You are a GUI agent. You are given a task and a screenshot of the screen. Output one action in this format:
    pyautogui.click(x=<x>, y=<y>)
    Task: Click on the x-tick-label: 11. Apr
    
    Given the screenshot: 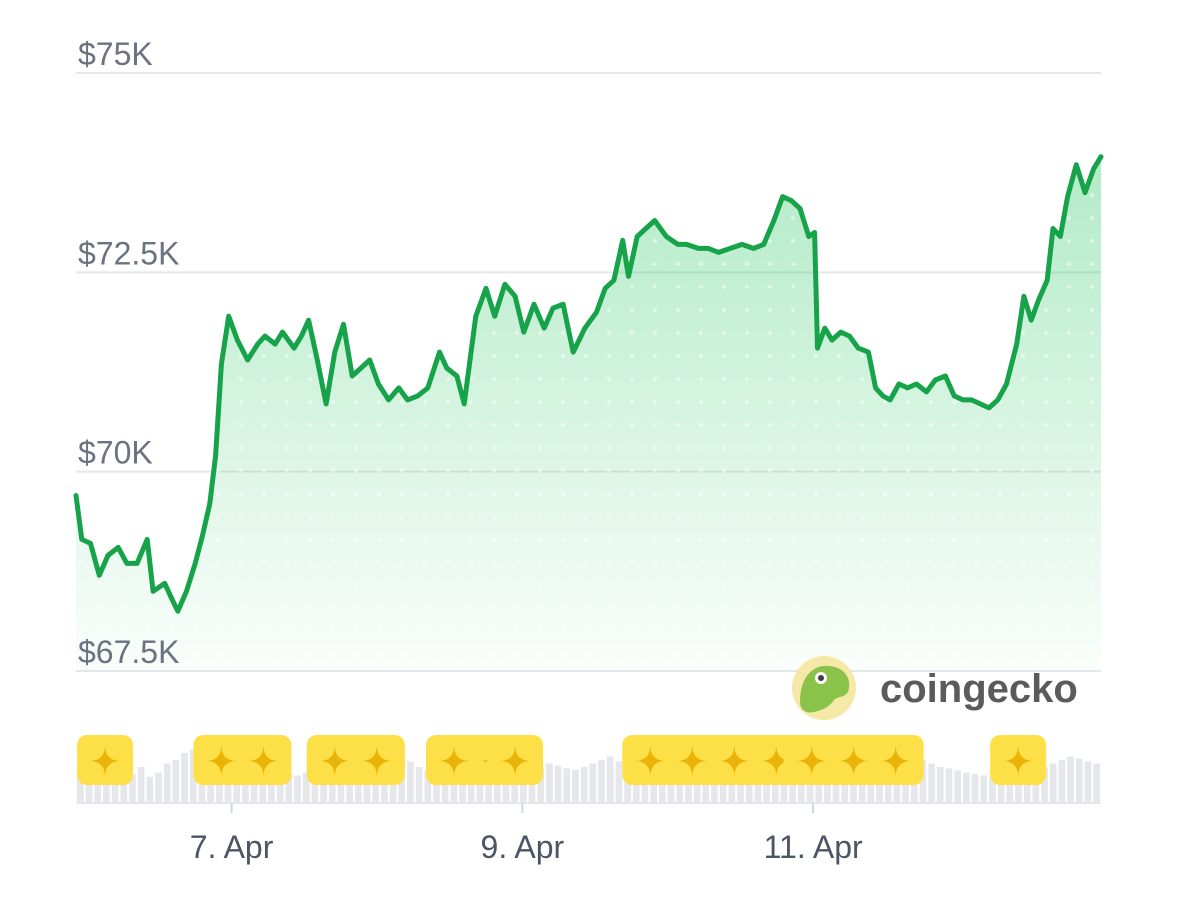 What is the action you would take?
    pyautogui.click(x=813, y=847)
    